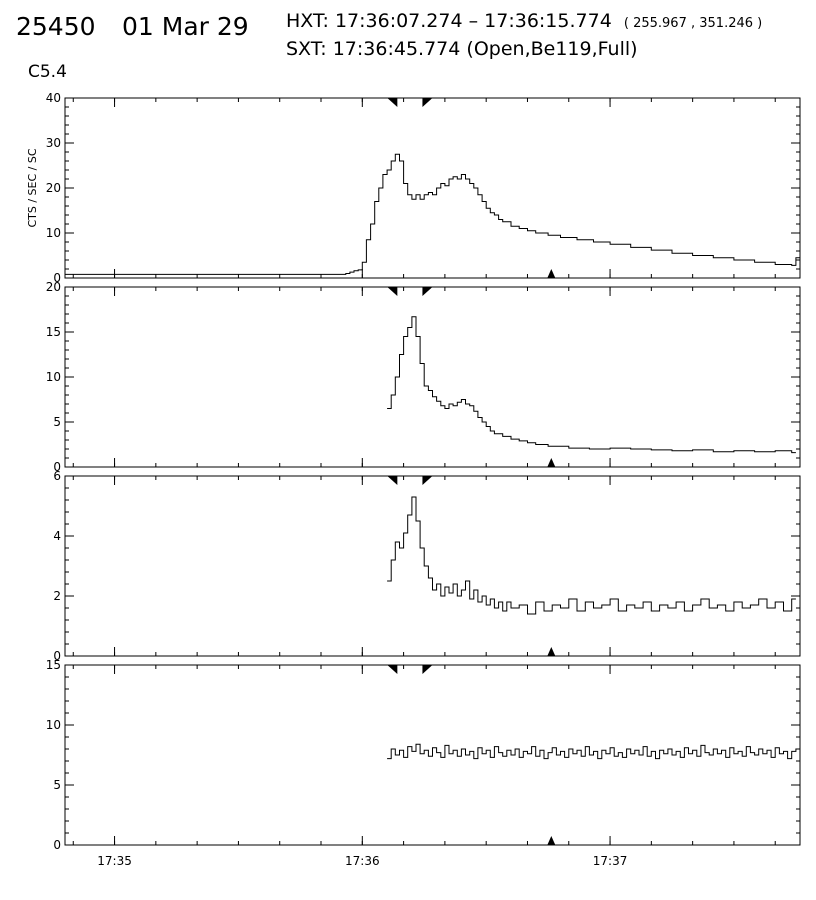  Describe the element at coordinates (392, 480) in the screenshot. I see `panel-3-hxt-start-marker` at that location.